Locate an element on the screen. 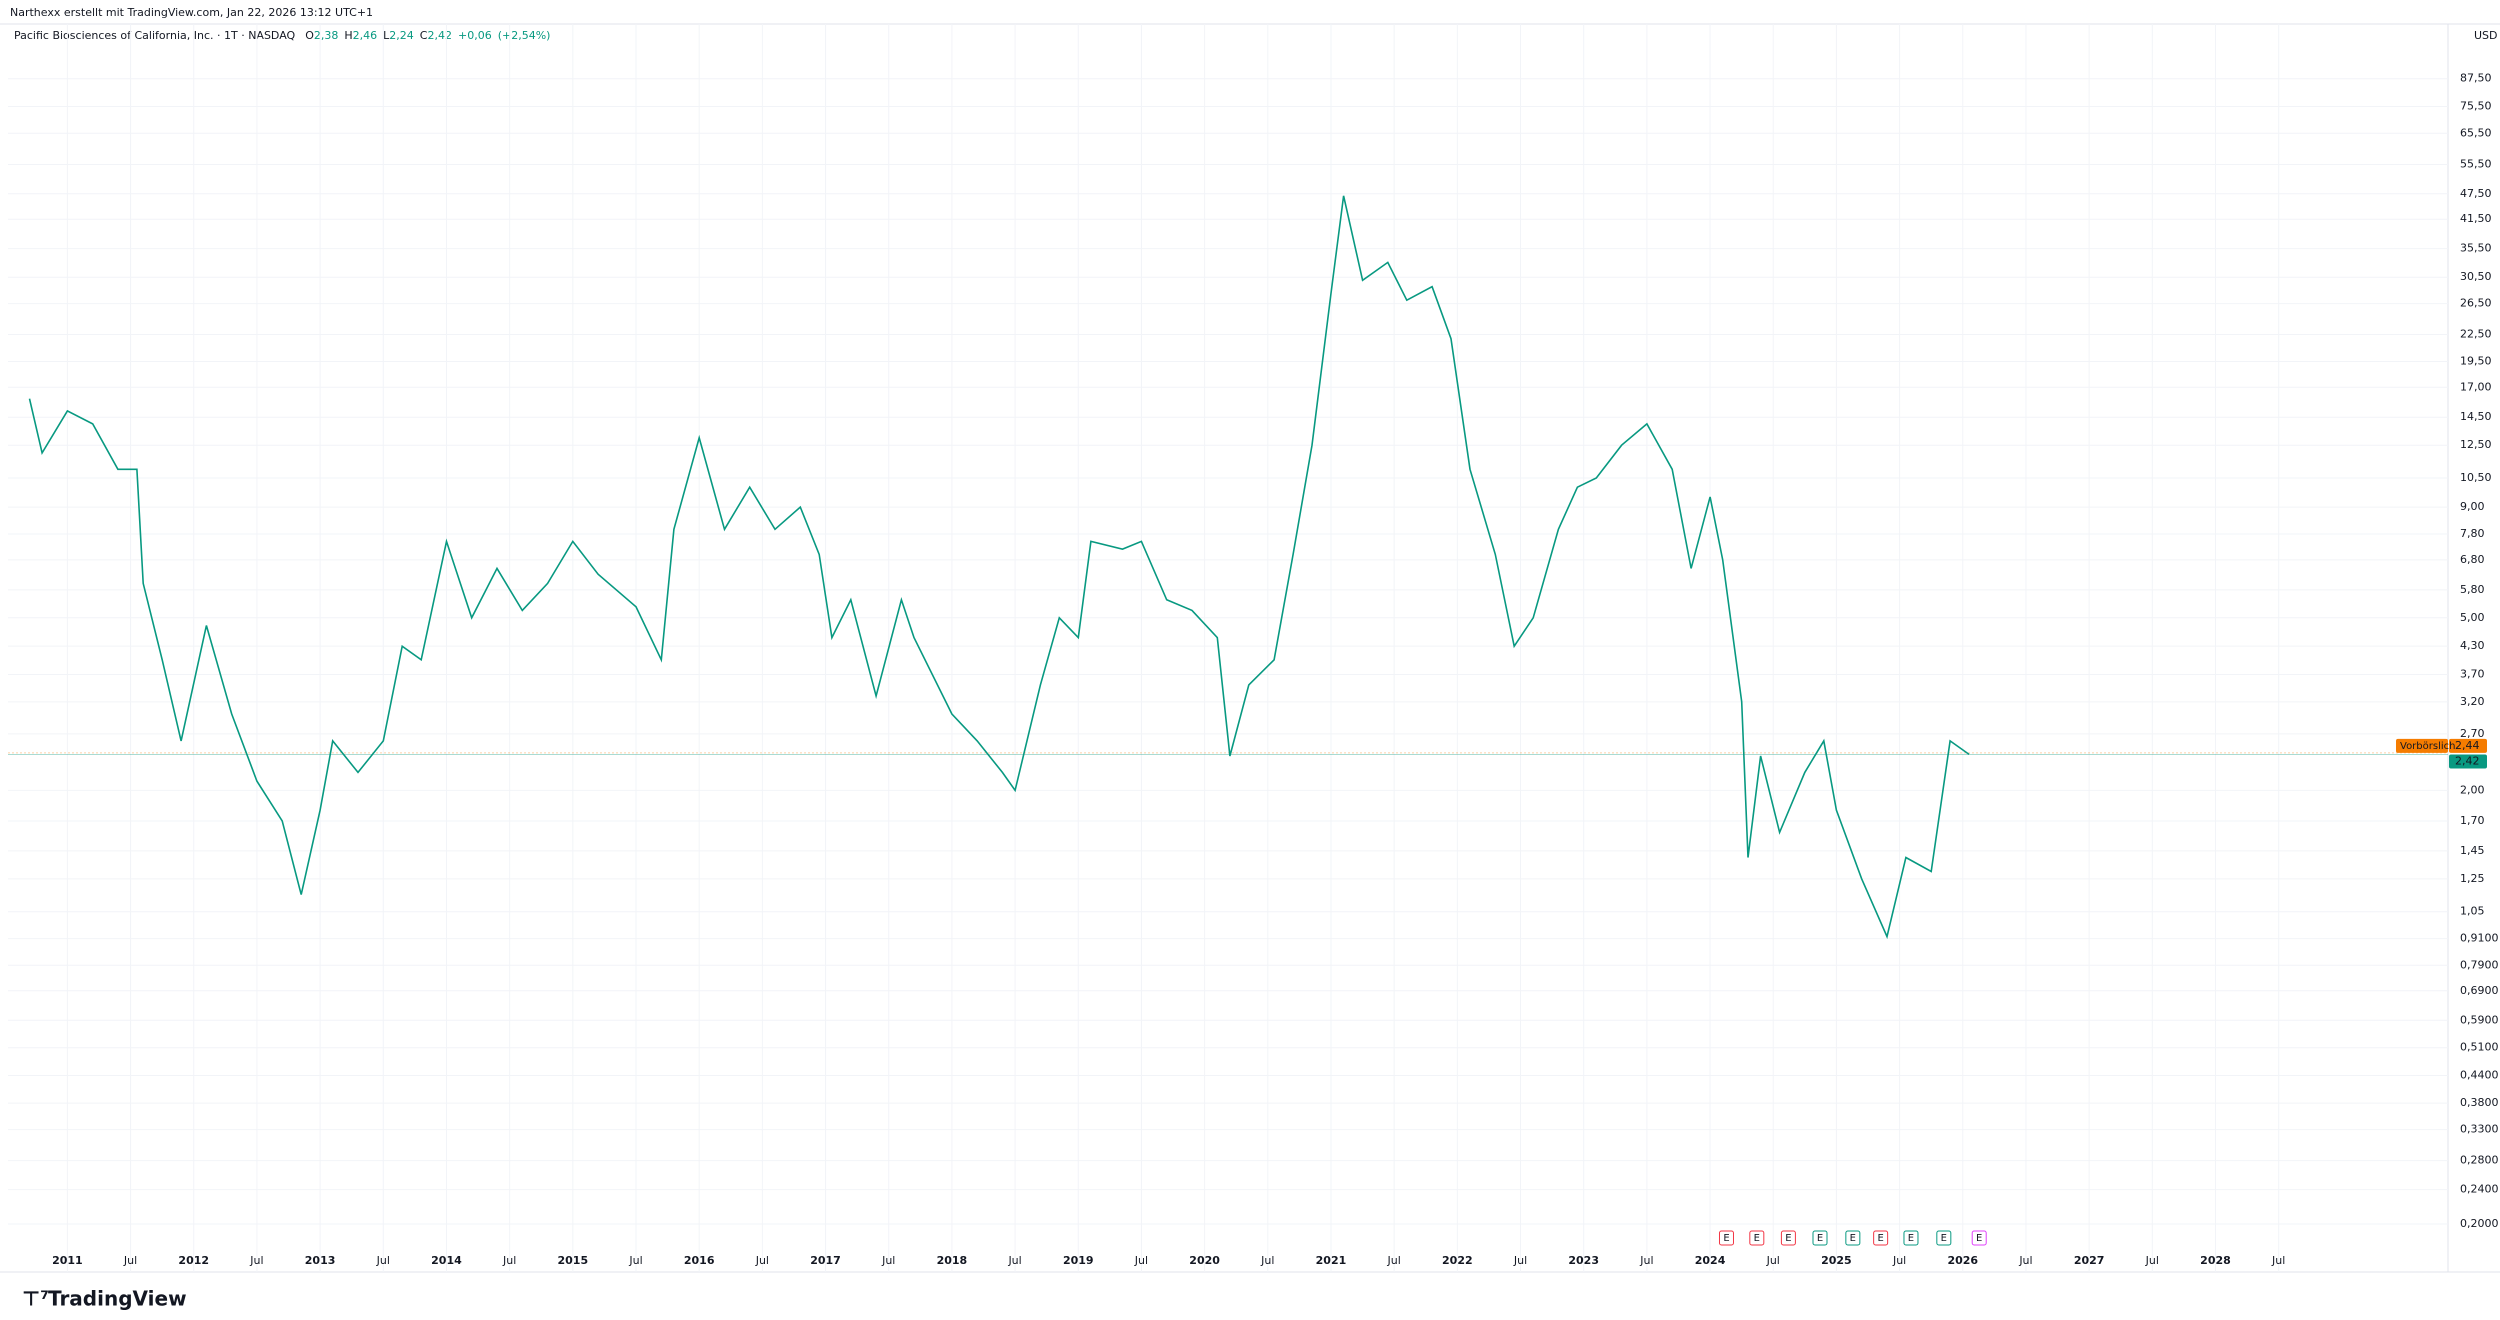 This screenshot has width=2500, height=1320. y-tick-label: 0,4400 is located at coordinates (2479, 1075).